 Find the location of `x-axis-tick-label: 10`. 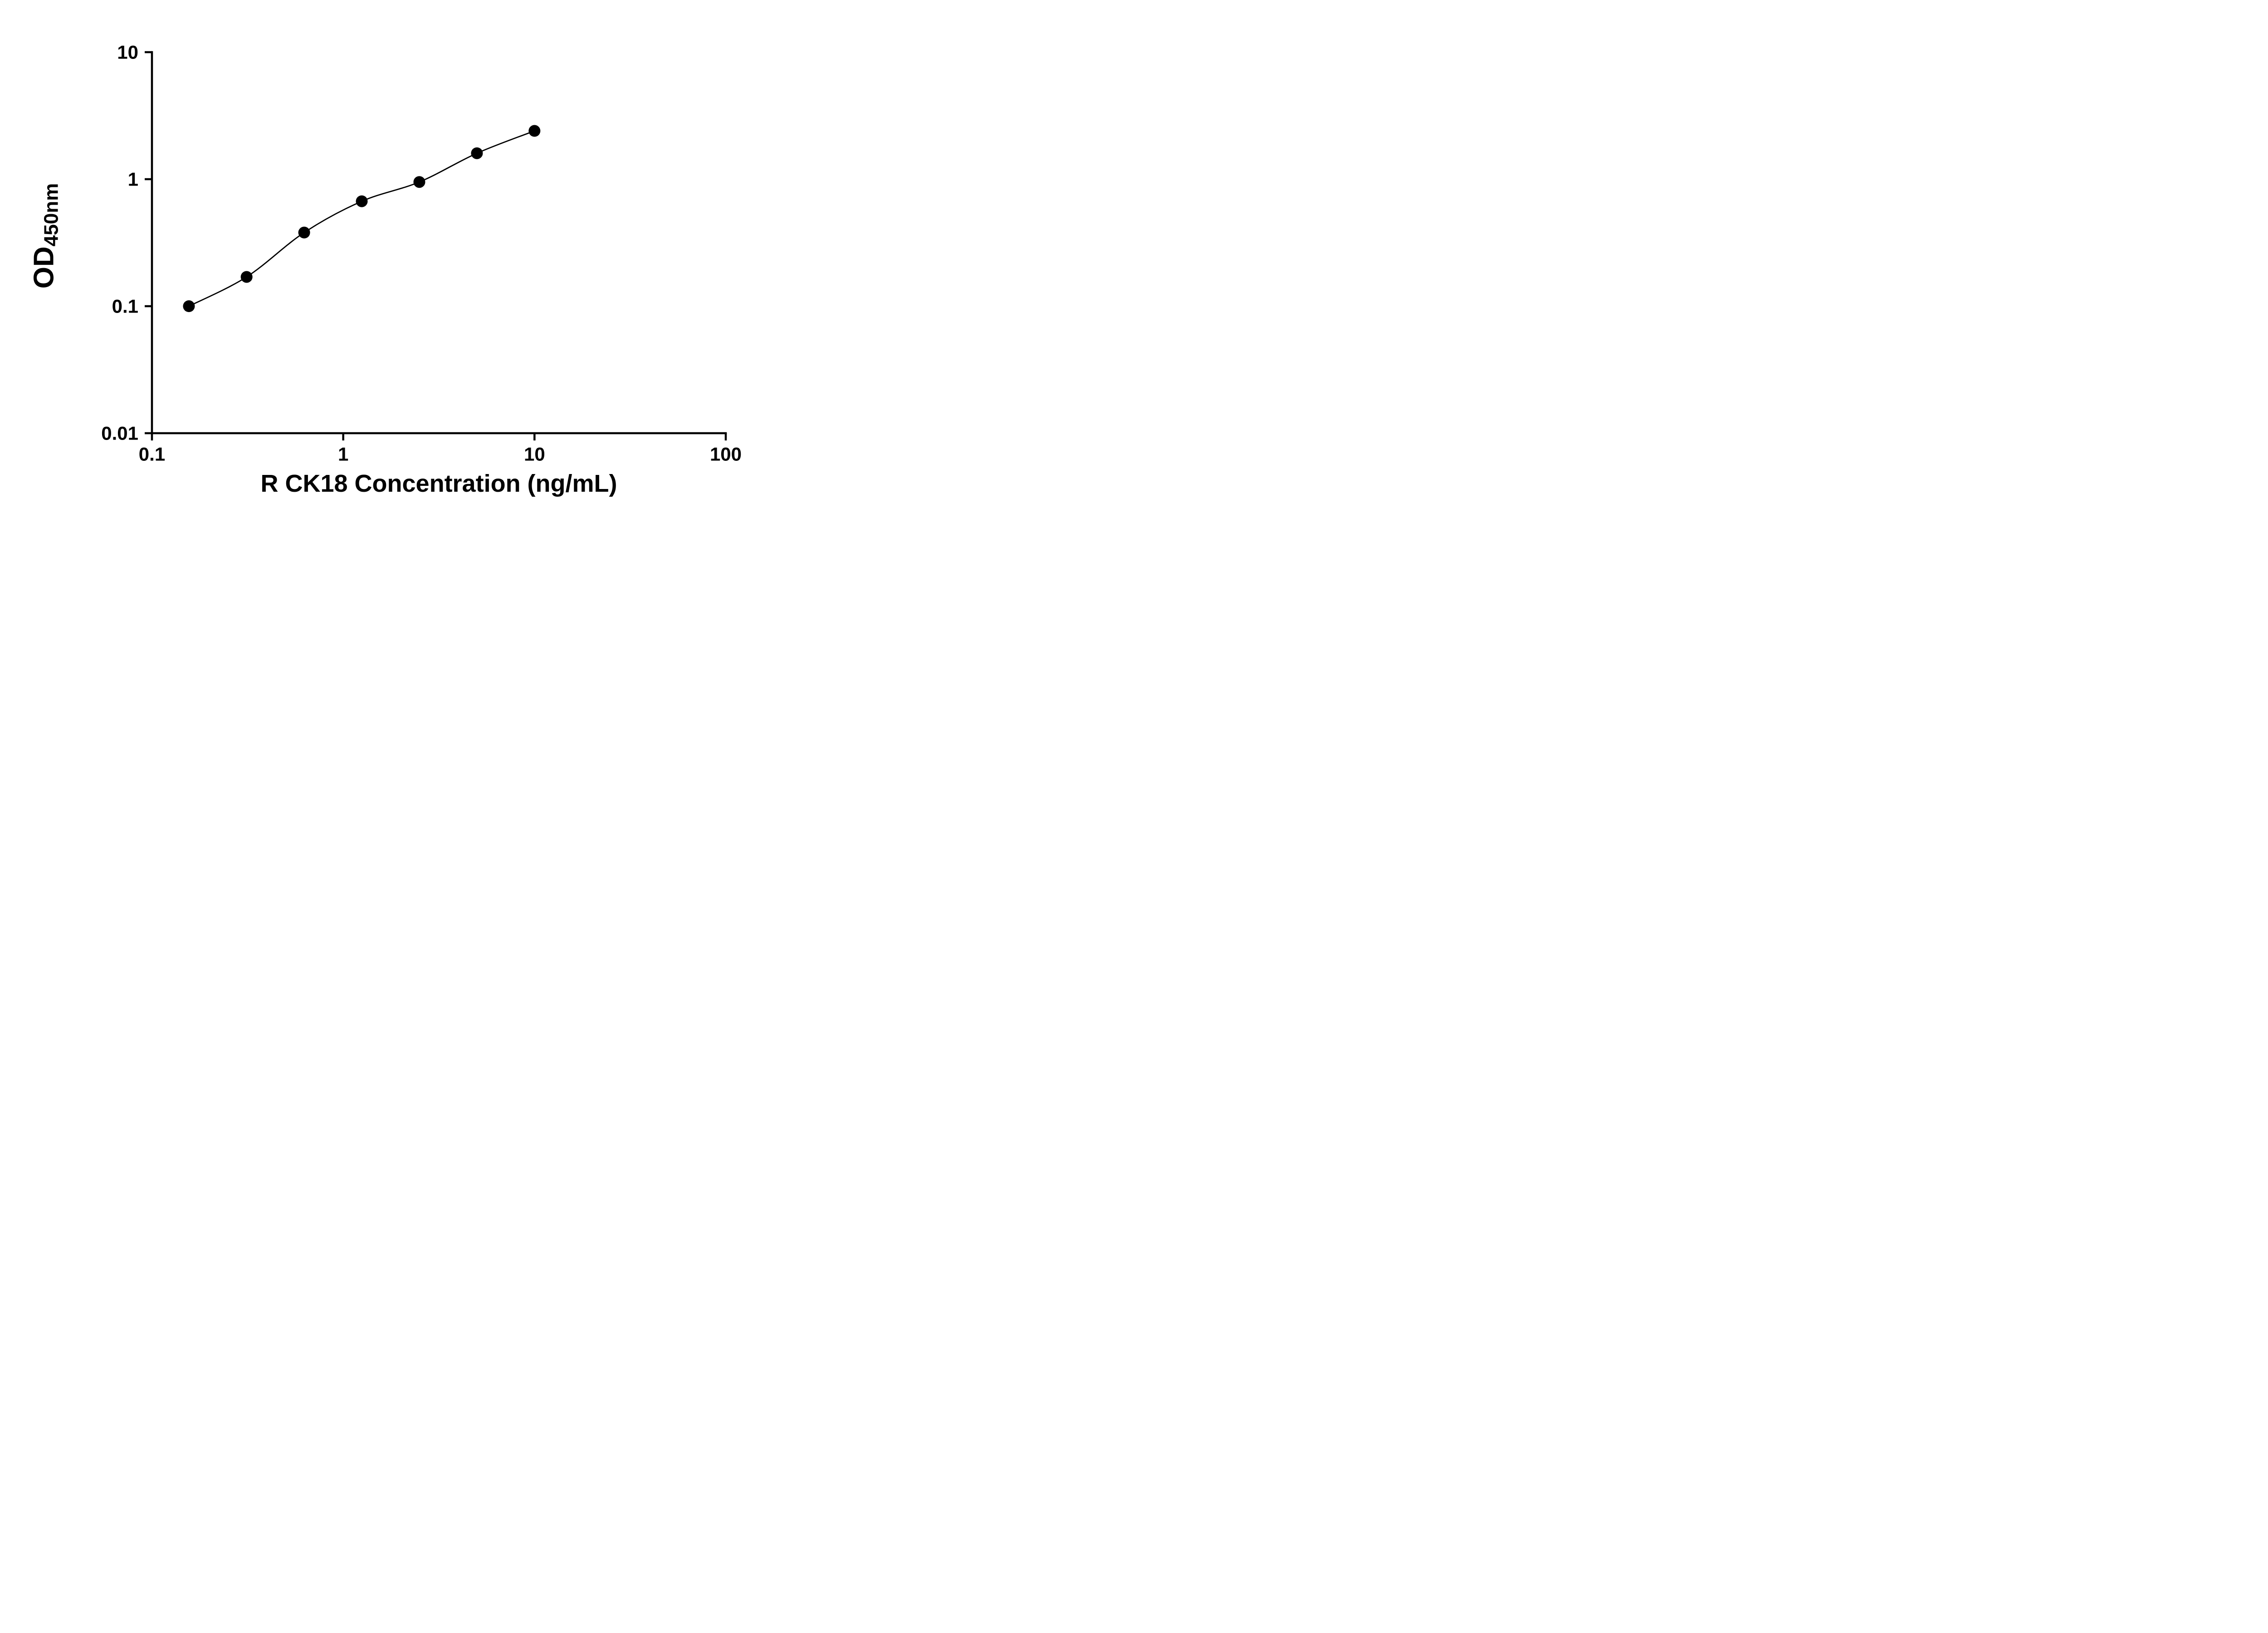

x-axis-tick-label: 10 is located at coordinates (535, 453).